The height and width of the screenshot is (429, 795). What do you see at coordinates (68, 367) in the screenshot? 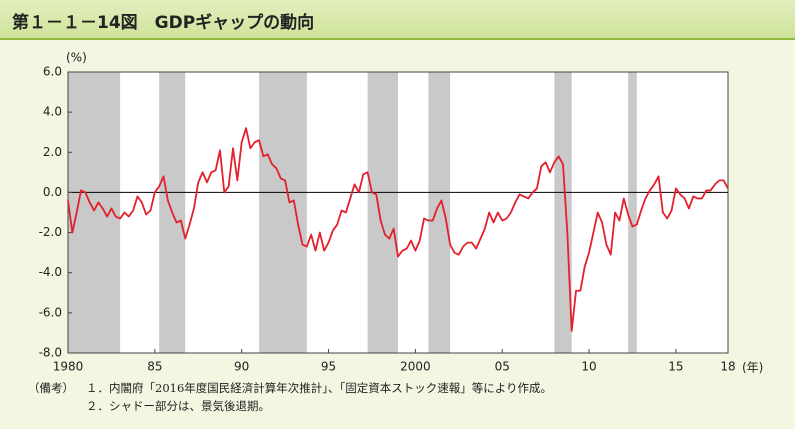
I see `x-tick-label: 1980` at bounding box center [68, 367].